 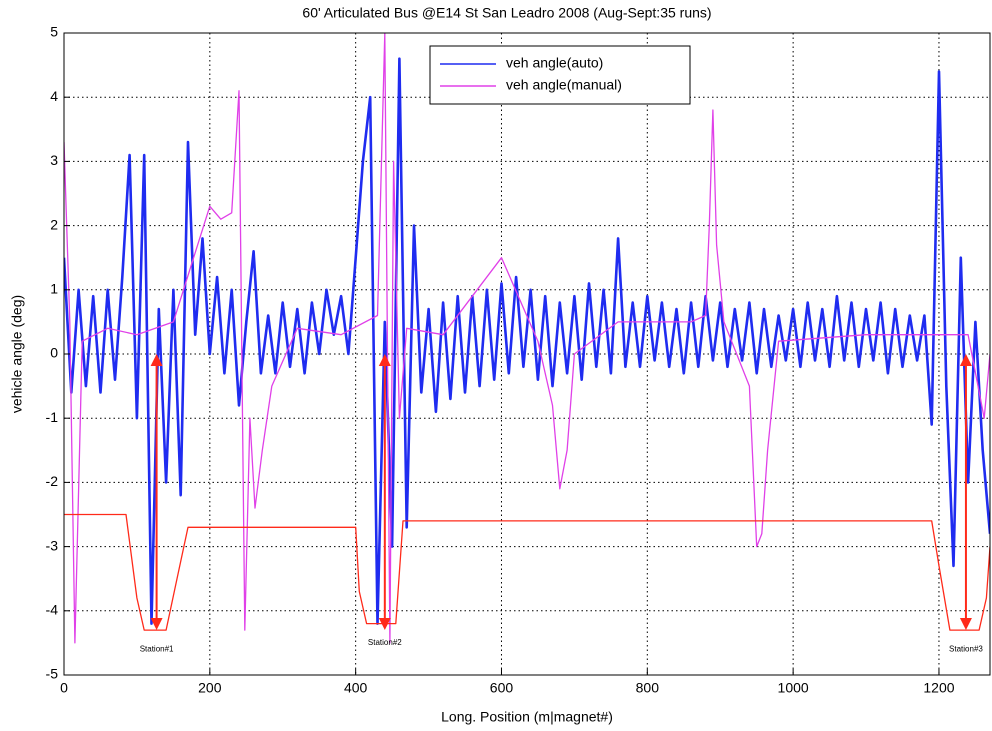 I want to click on legend-label: veh angle(manual), so click(x=564, y=85).